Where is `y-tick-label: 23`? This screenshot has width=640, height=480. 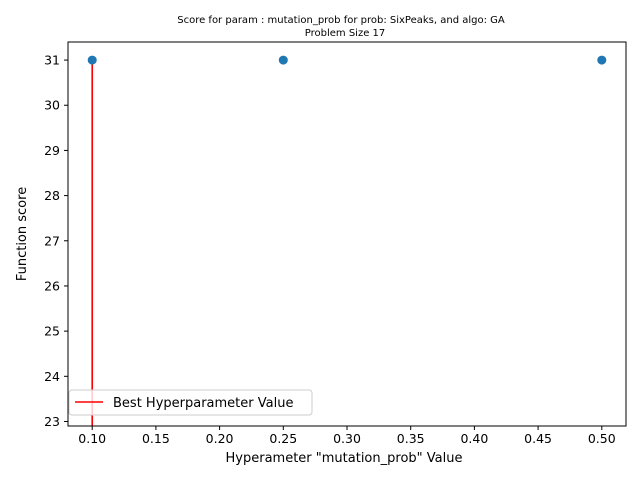
y-tick-label: 23 is located at coordinates (52, 421).